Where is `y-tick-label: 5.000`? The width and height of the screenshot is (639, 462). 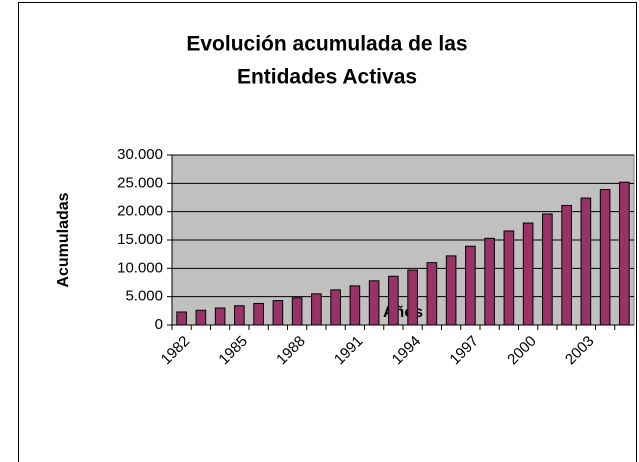 y-tick-label: 5.000 is located at coordinates (144, 296).